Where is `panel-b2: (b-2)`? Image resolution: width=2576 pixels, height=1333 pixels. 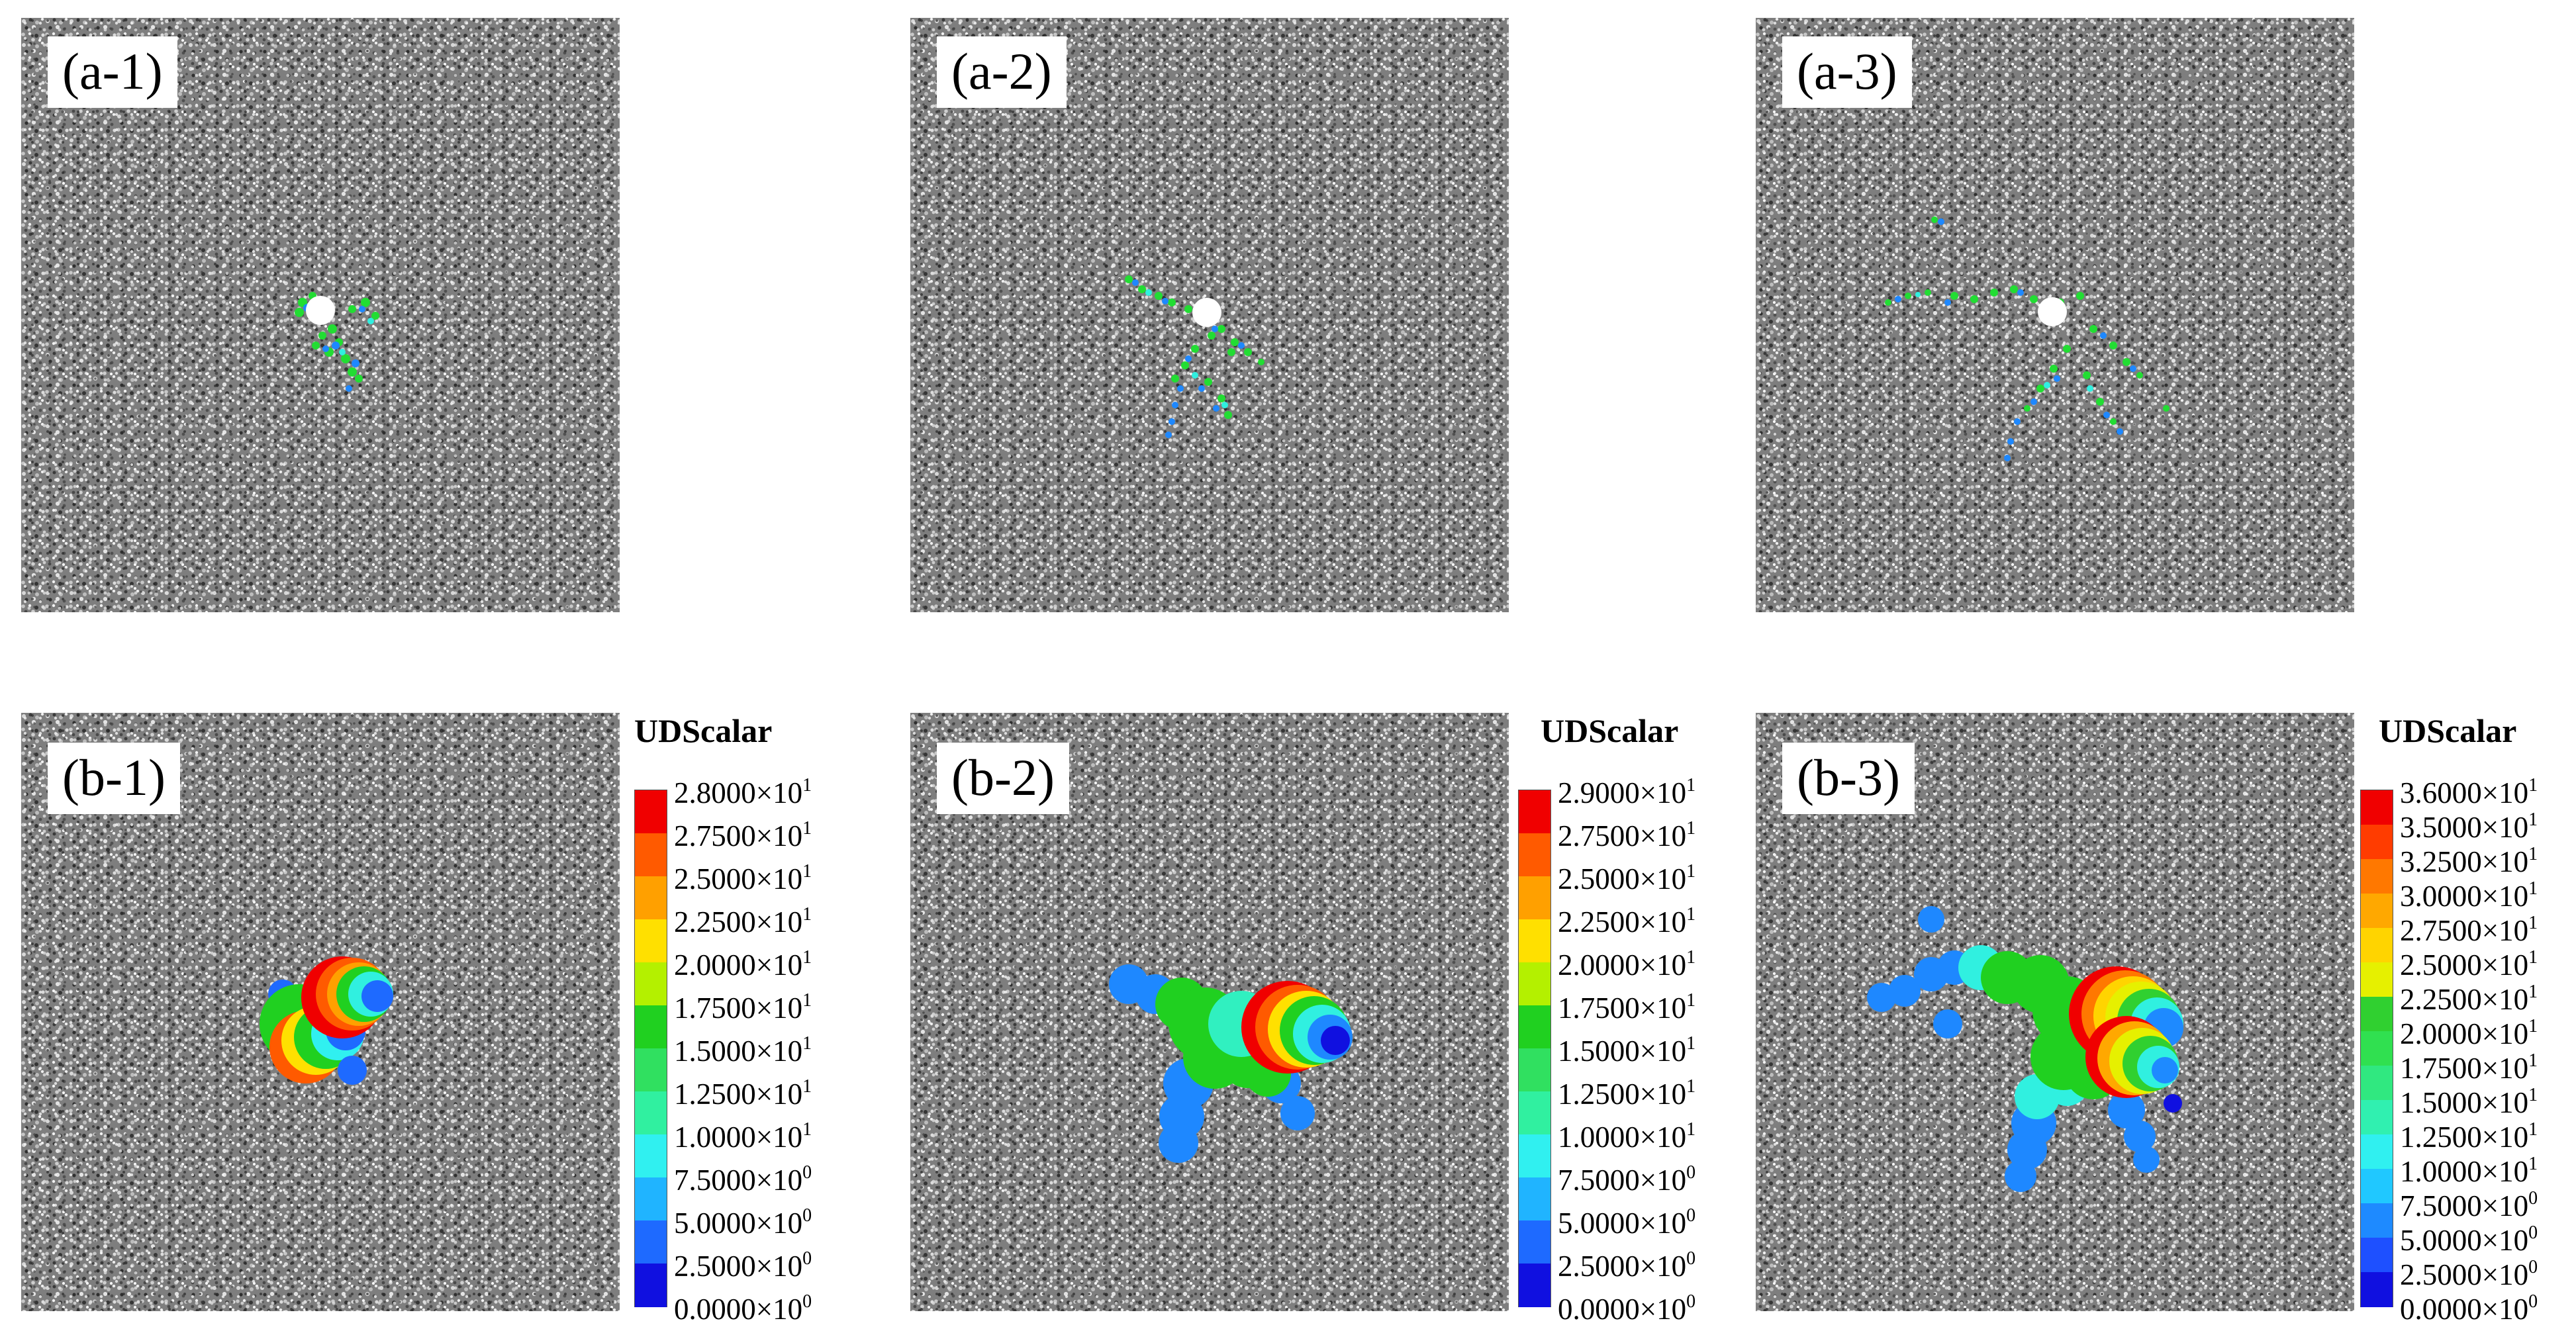
panel-b2: (b-2) is located at coordinates (1209, 1012).